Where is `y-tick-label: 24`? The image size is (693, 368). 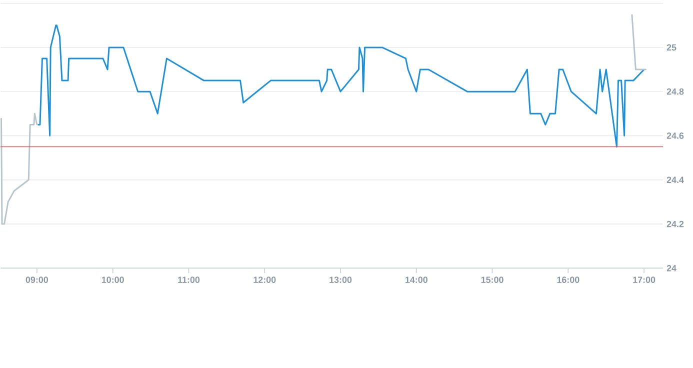 y-tick-label: 24 is located at coordinates (671, 268).